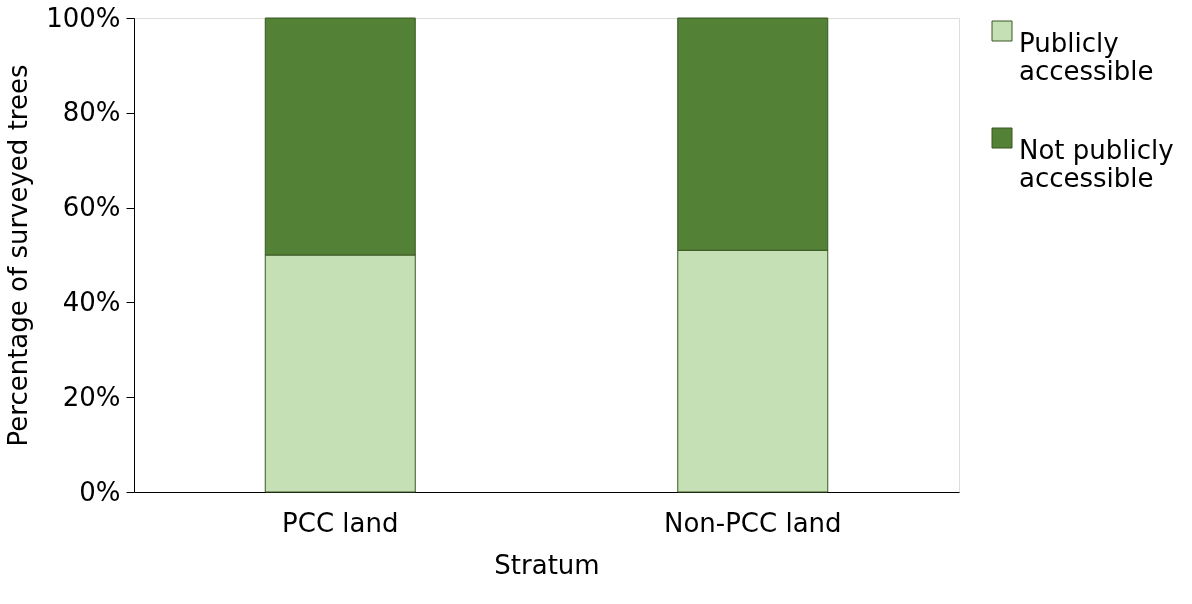 This screenshot has width=1192, height=604. Describe the element at coordinates (1096, 164) in the screenshot. I see `legend-label: Not publicly accessible` at that location.